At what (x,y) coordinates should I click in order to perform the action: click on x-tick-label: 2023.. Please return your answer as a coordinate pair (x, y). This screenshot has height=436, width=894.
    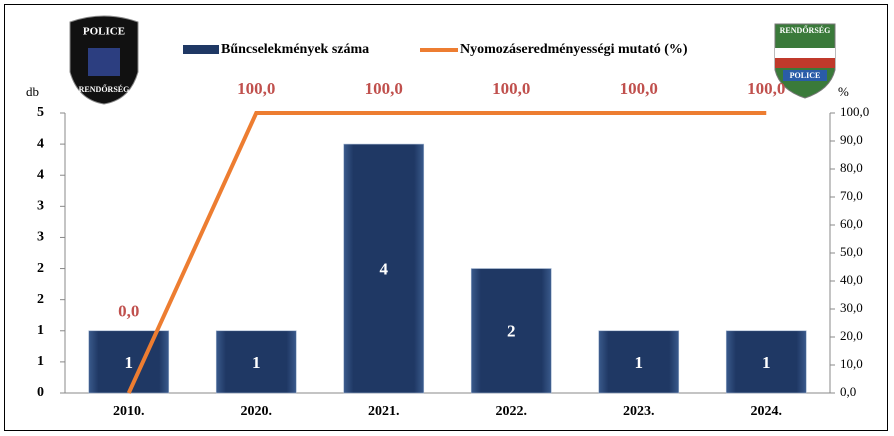
    Looking at the image, I should click on (639, 411).